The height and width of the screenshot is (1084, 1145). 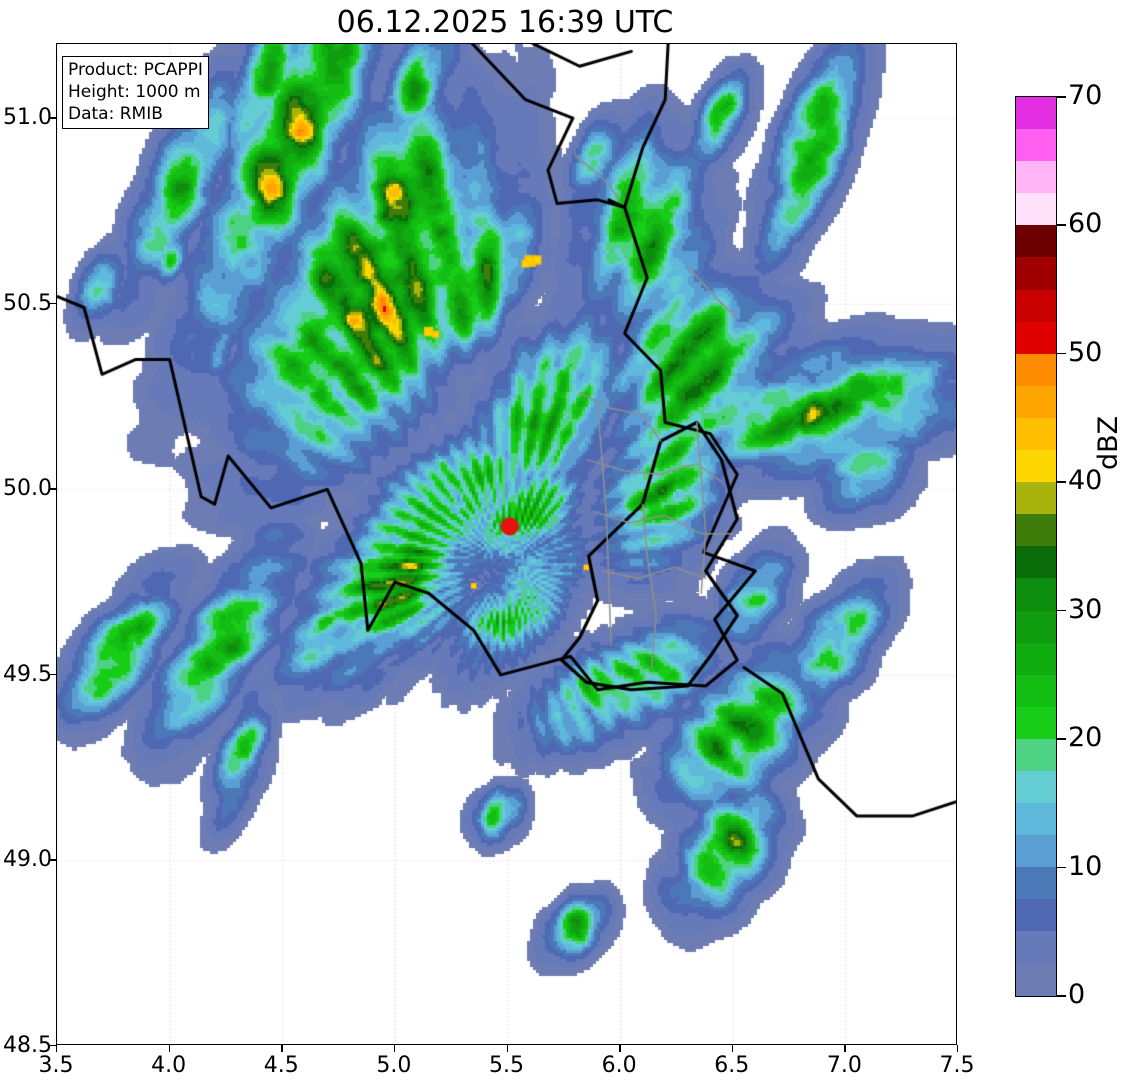 I want to click on y-axis-tick-label: 50.5, so click(x=27, y=303).